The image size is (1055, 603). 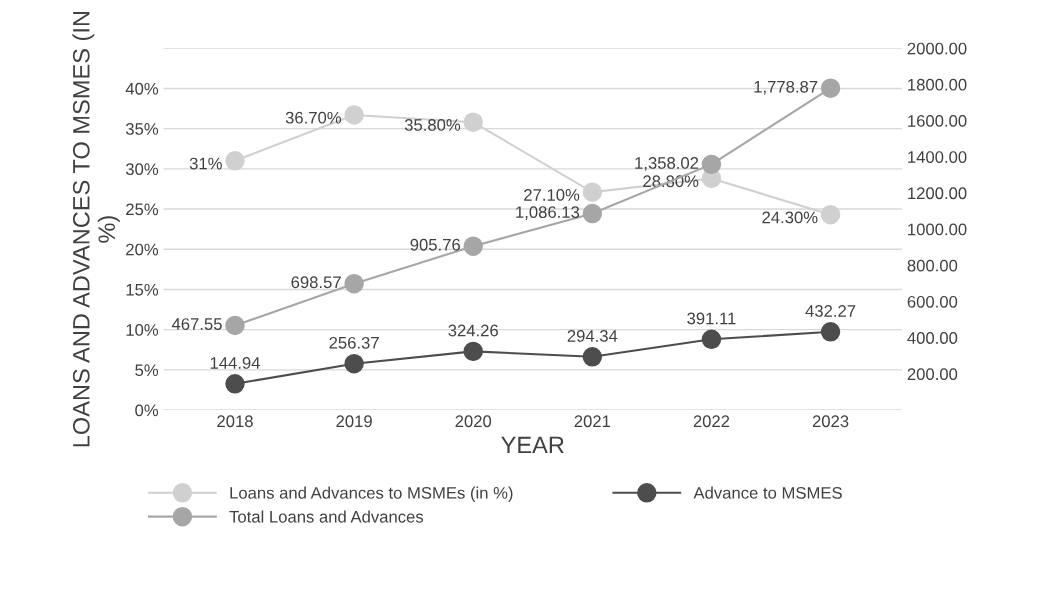 I want to click on y2-tick-label: 200.00, so click(x=932, y=374).